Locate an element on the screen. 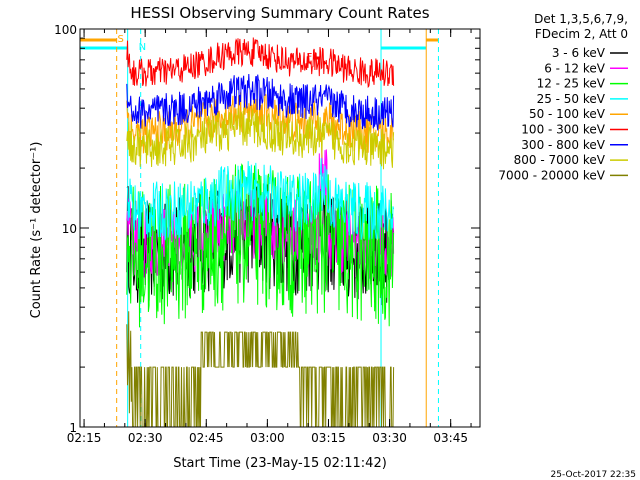  legend-label-1: 6 - 12 keV is located at coordinates (575, 68).